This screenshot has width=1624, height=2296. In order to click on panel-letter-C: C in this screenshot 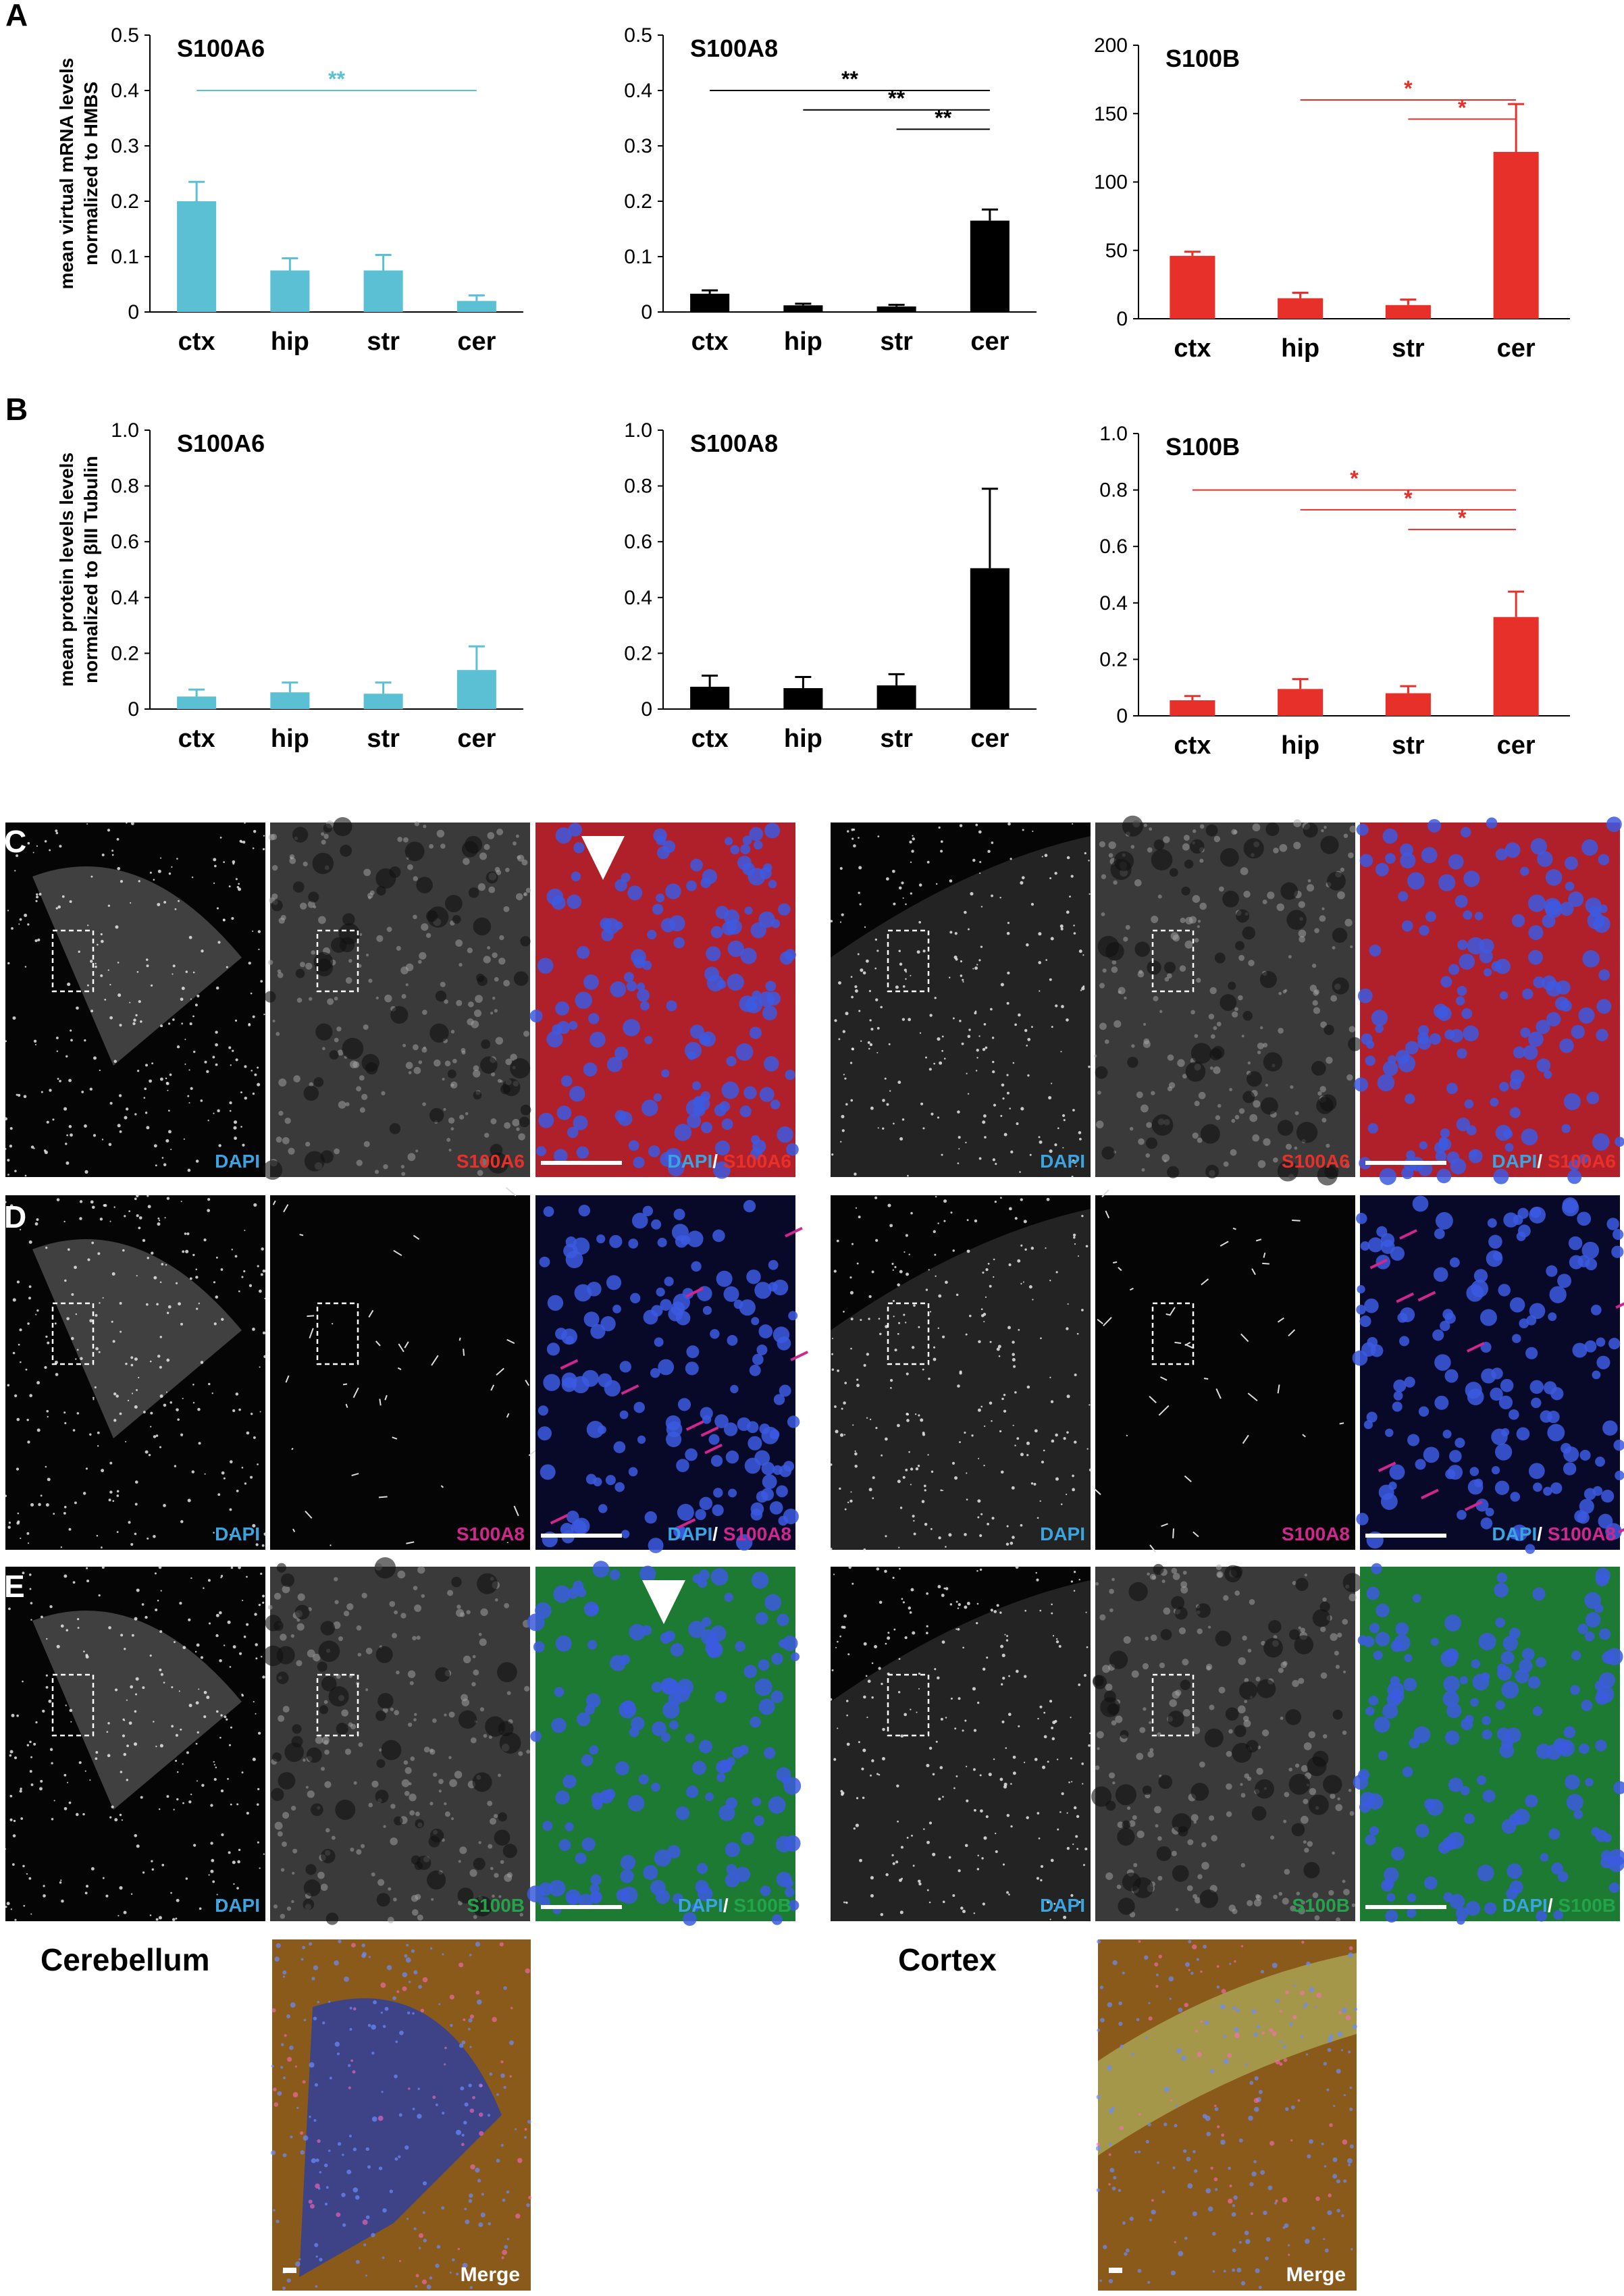, I will do `click(15, 841)`.